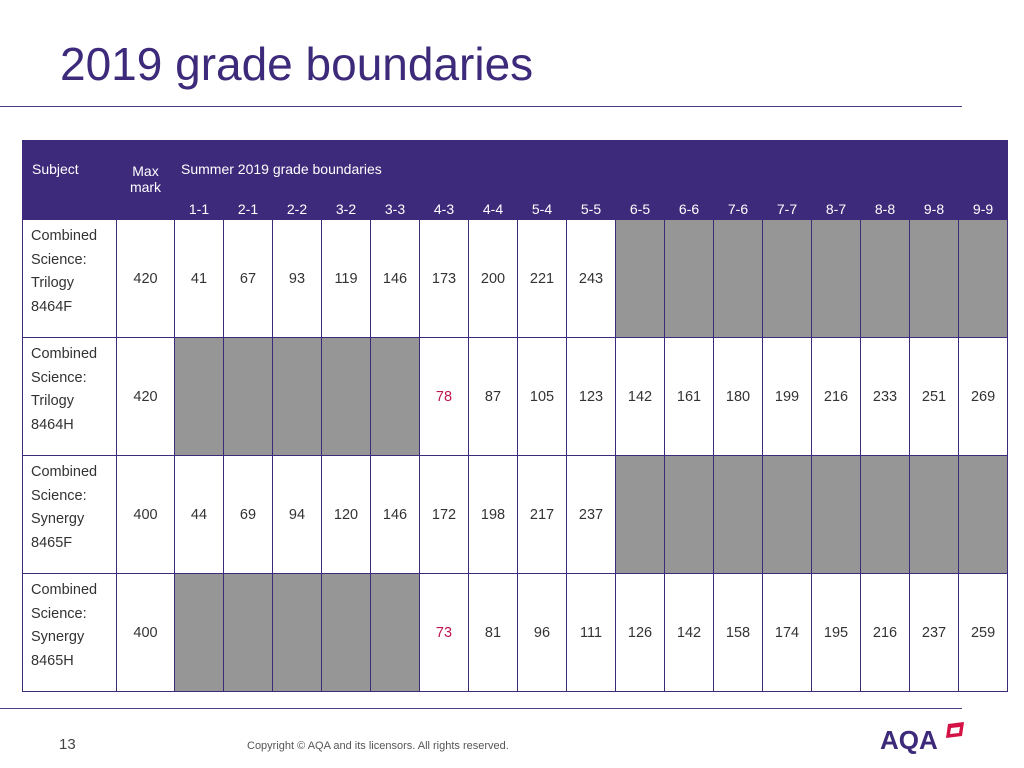 The image size is (1024, 768). What do you see at coordinates (493, 396) in the screenshot?
I see `boundary-cell: 87` at bounding box center [493, 396].